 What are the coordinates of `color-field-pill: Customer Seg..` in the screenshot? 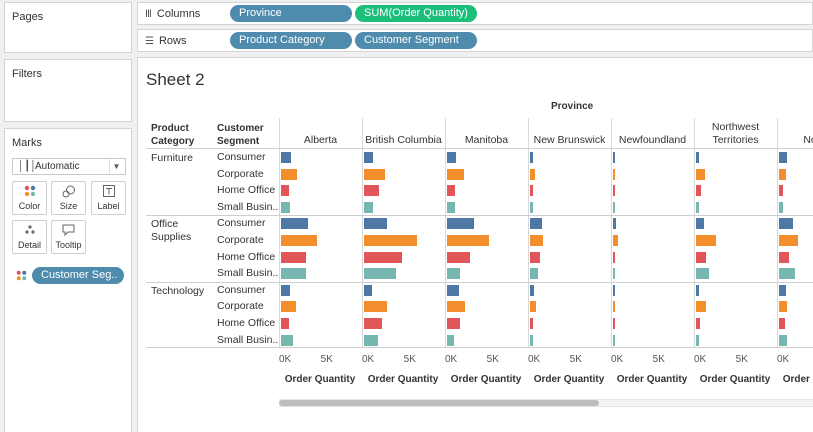 It's located at (78, 275).